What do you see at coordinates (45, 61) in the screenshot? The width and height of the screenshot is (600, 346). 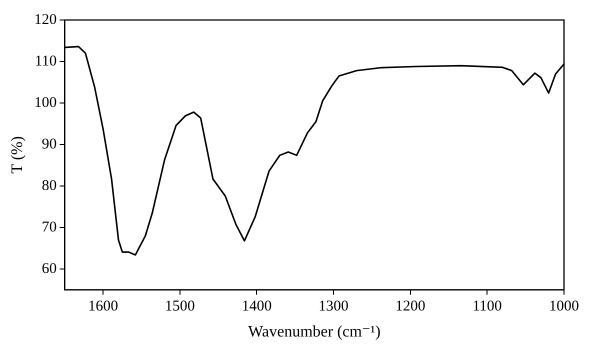 I see `y-tick-label: 110` at bounding box center [45, 61].